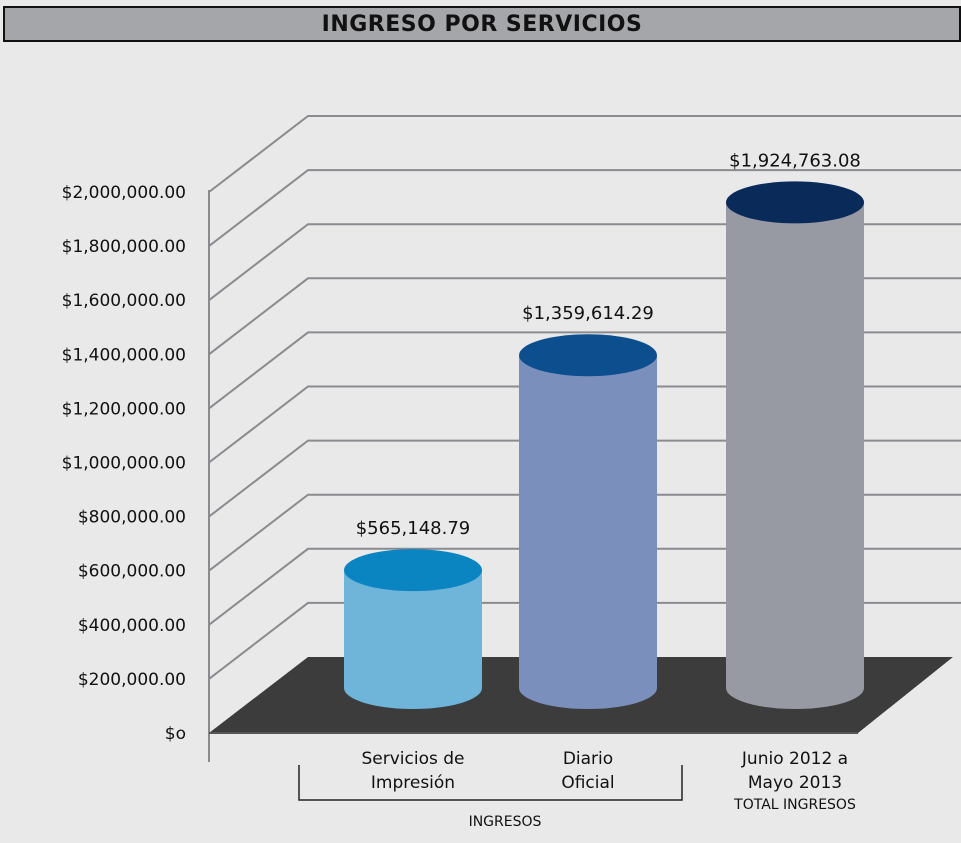 Image resolution: width=961 pixels, height=843 pixels. What do you see at coordinates (124, 247) in the screenshot?
I see `y-tick-label: $1,800,000.00` at bounding box center [124, 247].